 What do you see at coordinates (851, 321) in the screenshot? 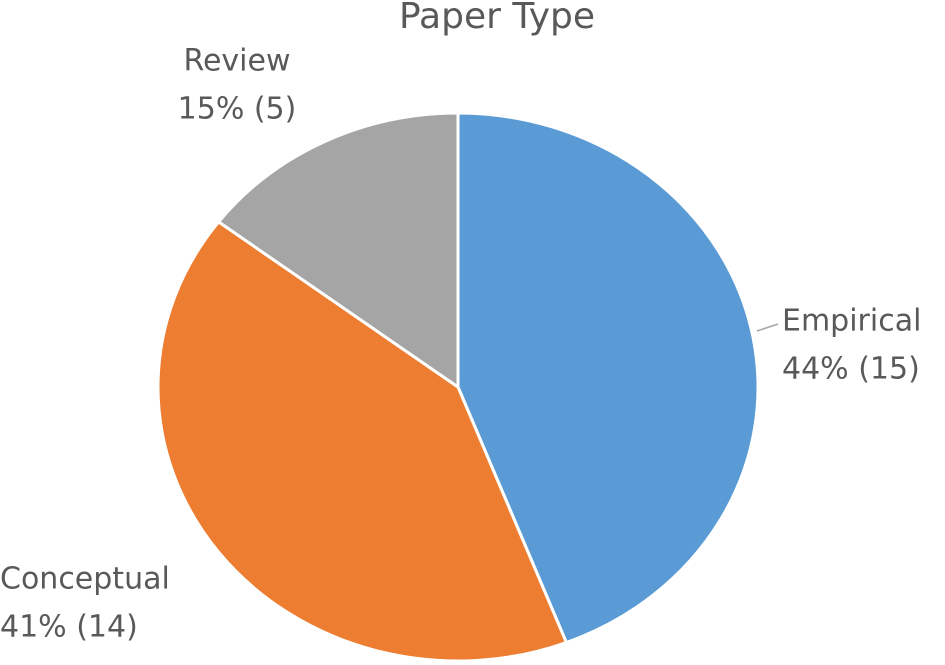
I see `slice-label: Empirical` at bounding box center [851, 321].